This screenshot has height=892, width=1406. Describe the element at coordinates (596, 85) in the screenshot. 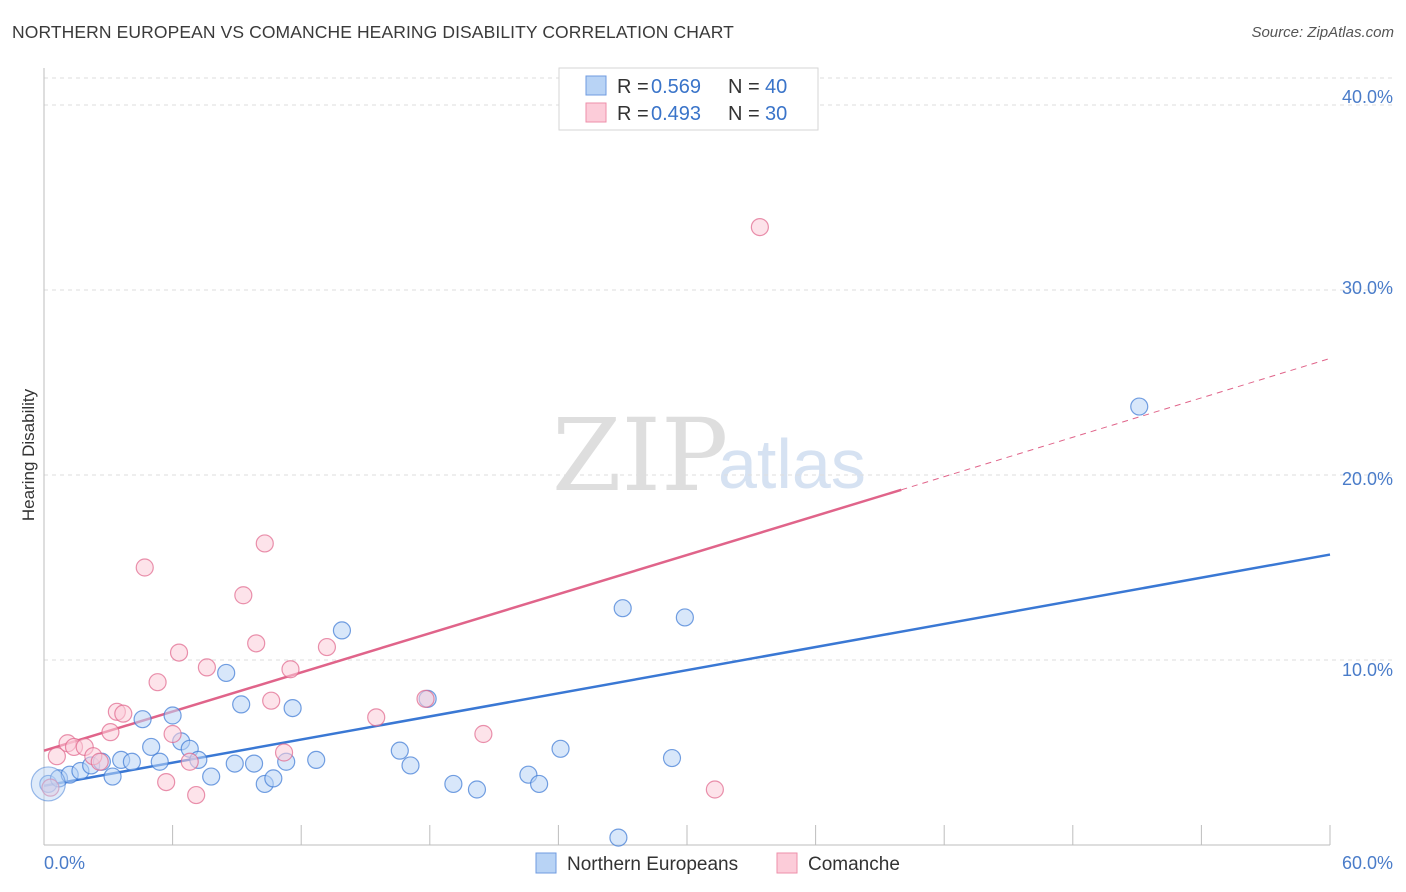

I see `legend-swatch-northern-europeans` at that location.